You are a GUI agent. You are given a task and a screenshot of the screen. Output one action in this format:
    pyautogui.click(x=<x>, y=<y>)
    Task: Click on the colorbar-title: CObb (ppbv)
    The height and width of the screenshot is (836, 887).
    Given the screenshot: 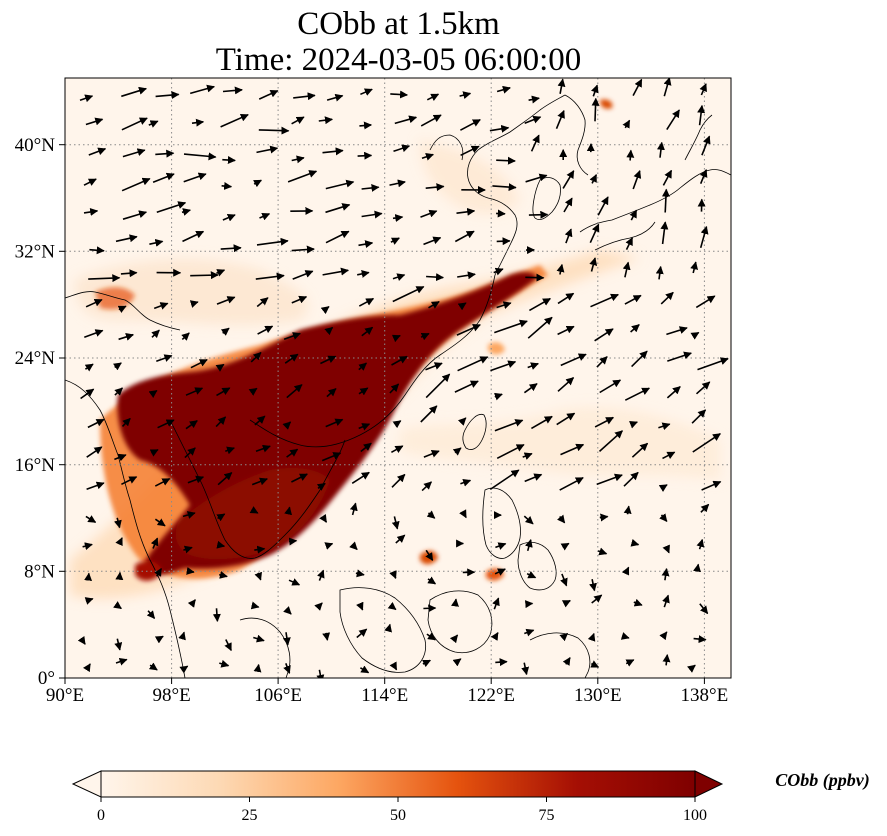 What is the action you would take?
    pyautogui.click(x=822, y=780)
    